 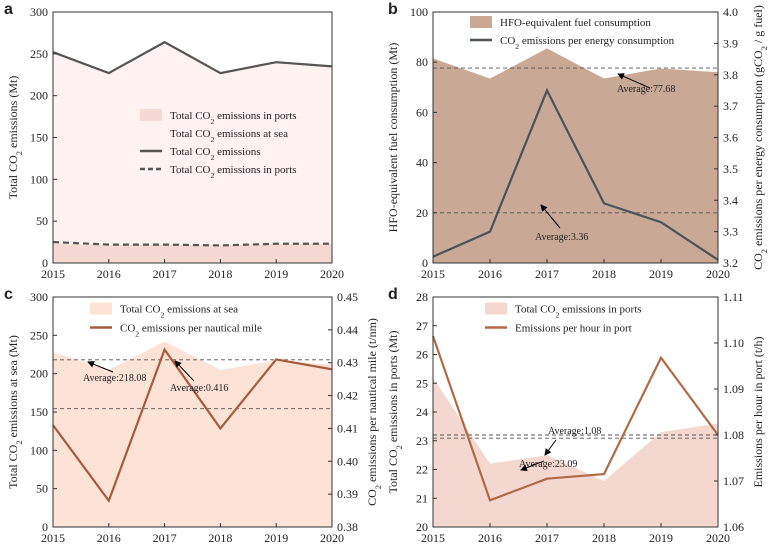 I want to click on annotation-label-0: Average:218.08, so click(x=114, y=378).